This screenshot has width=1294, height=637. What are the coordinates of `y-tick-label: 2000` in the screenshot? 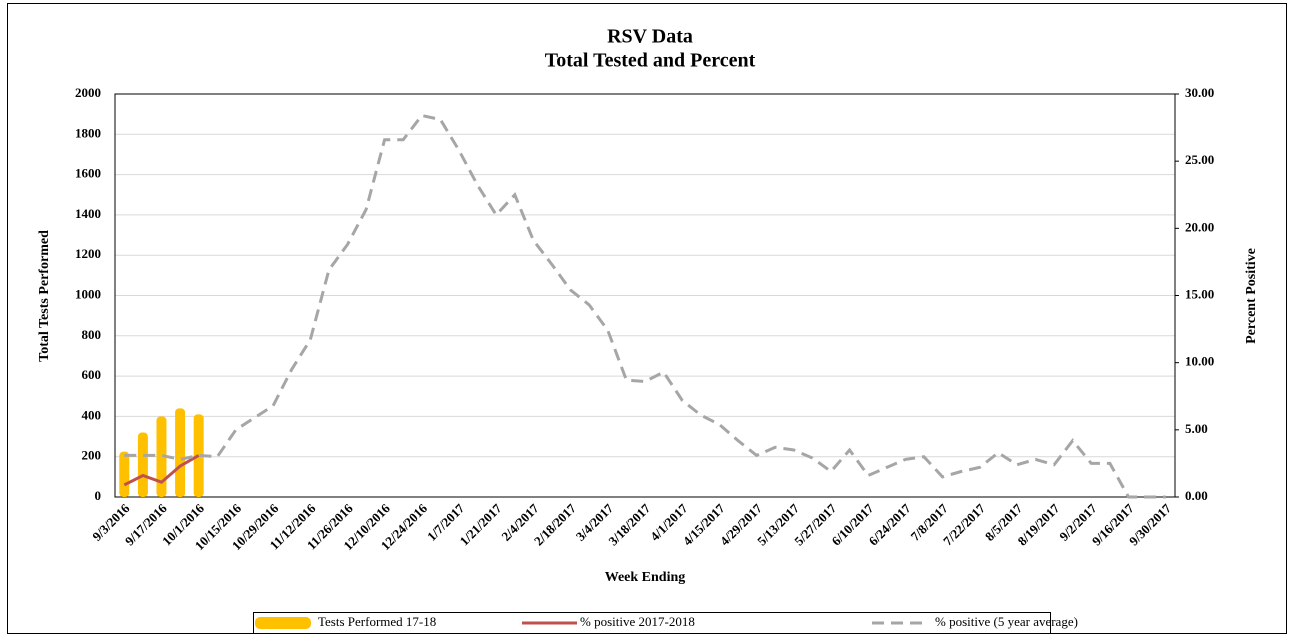 It's located at (88, 92).